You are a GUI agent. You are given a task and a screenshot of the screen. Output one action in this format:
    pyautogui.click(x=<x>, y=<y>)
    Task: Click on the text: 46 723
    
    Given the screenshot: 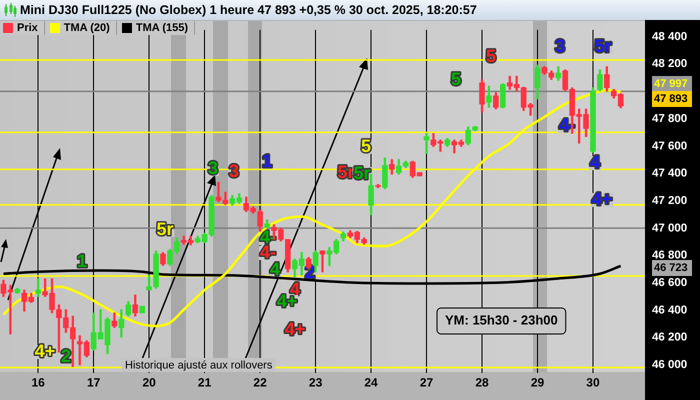 What is the action you would take?
    pyautogui.click(x=671, y=268)
    